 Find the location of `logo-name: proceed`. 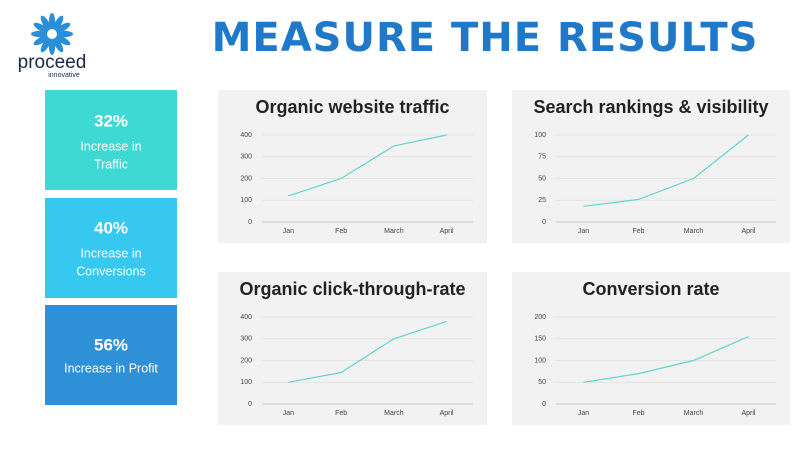

logo-name: proceed is located at coordinates (52, 62).